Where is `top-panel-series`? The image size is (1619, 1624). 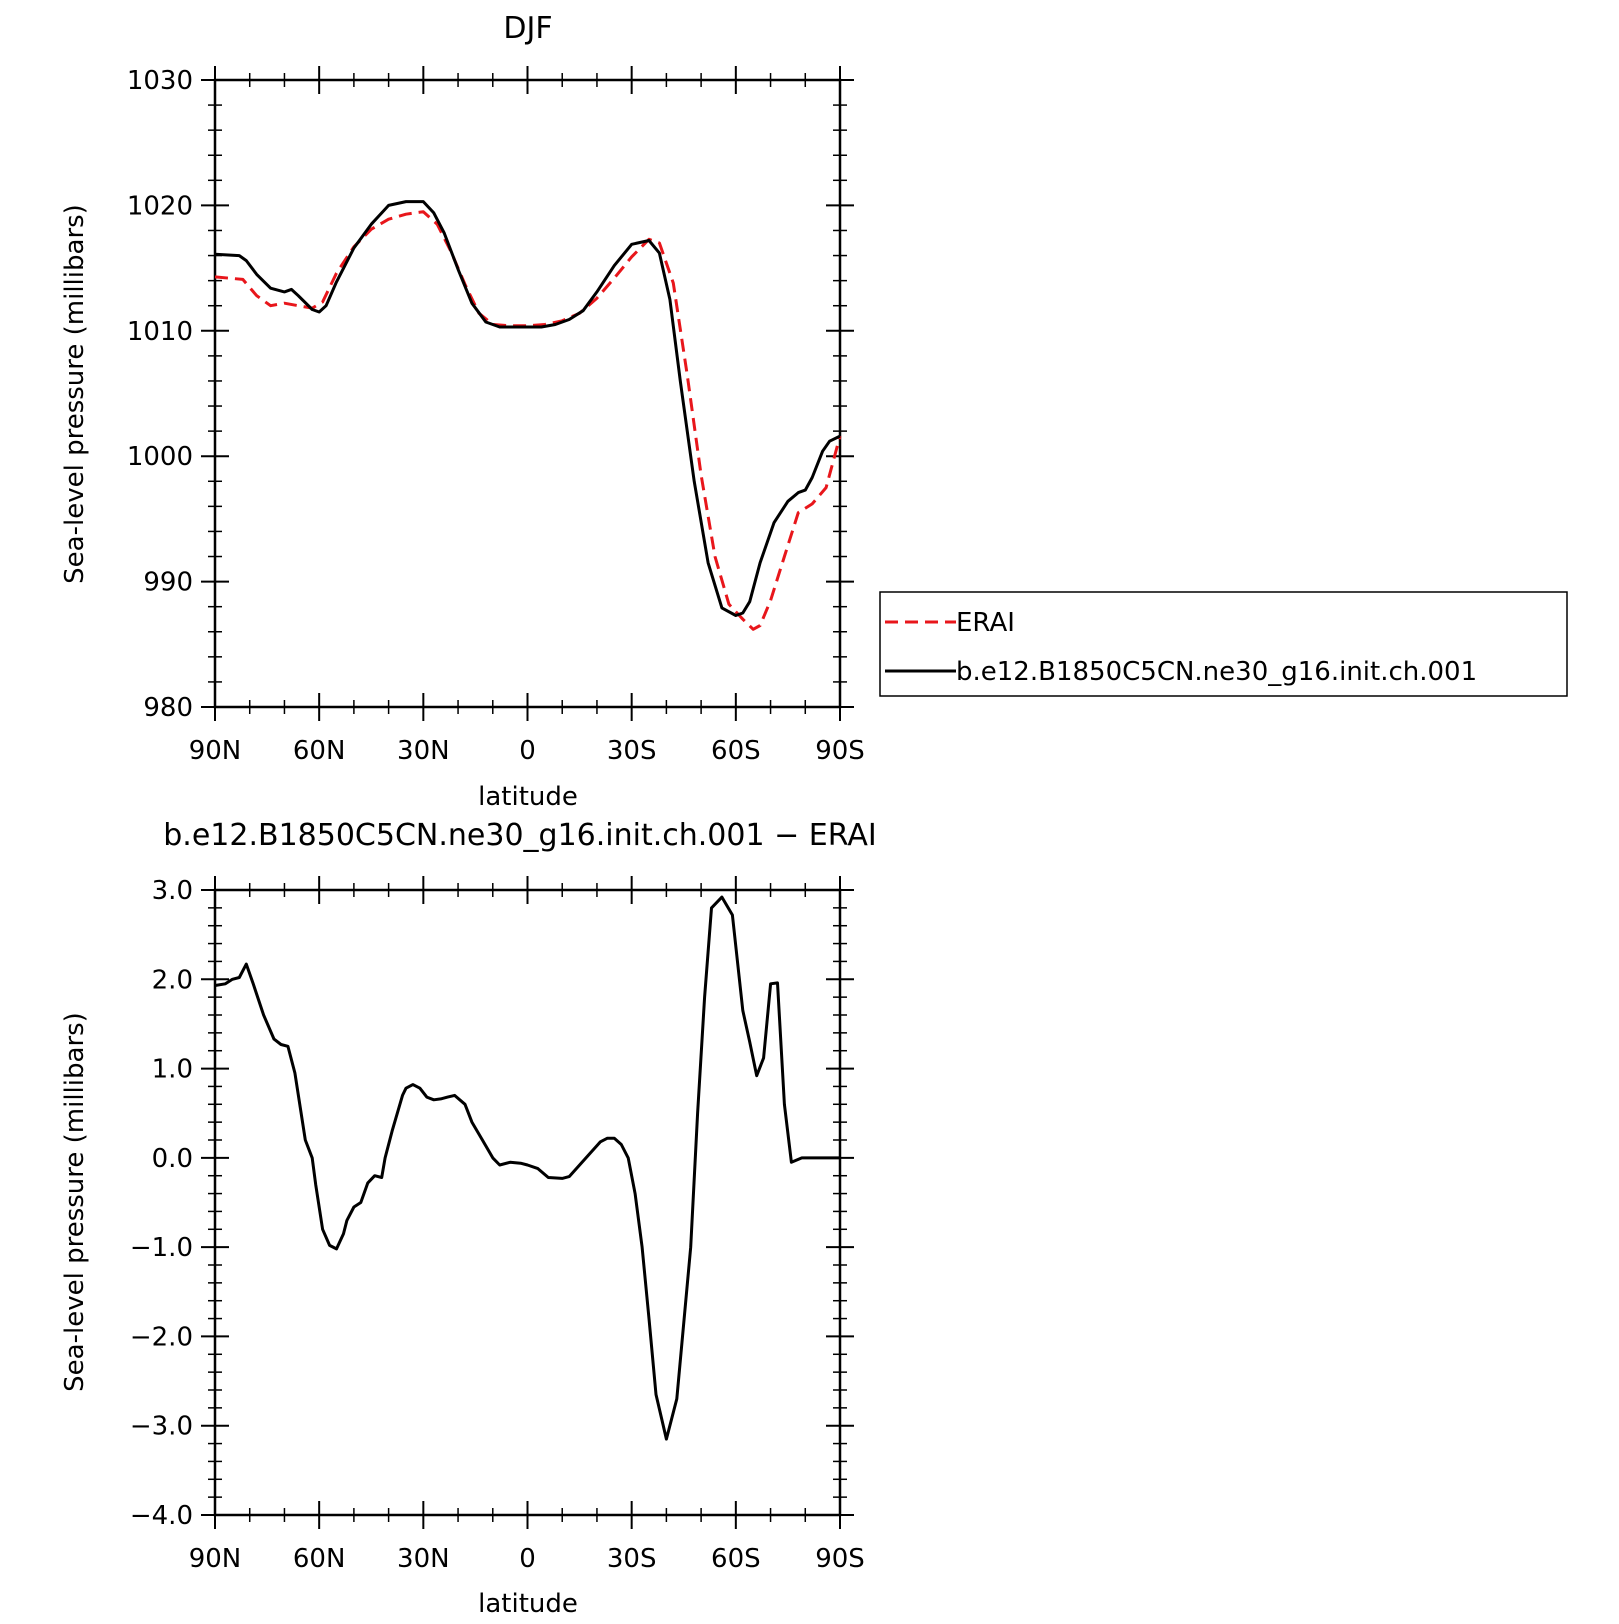 top-panel-series is located at coordinates (528, 415).